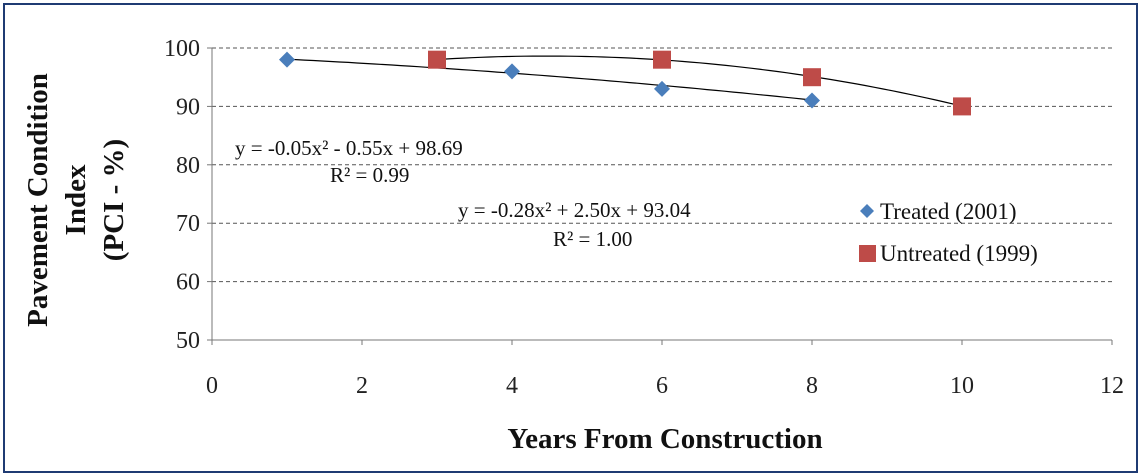 The height and width of the screenshot is (473, 1143). What do you see at coordinates (812, 386) in the screenshot?
I see `x-tick-label: 8` at bounding box center [812, 386].